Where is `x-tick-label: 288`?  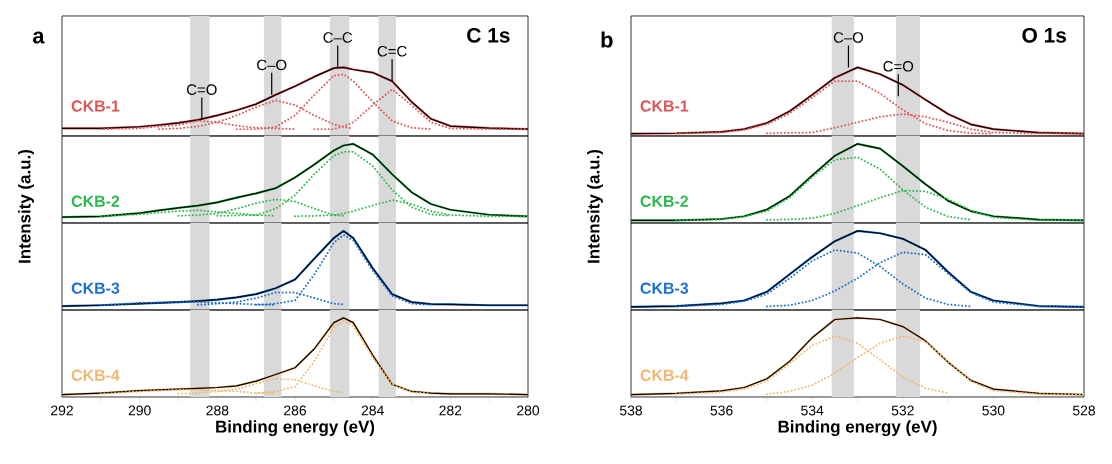 x-tick-label: 288 is located at coordinates (217, 410).